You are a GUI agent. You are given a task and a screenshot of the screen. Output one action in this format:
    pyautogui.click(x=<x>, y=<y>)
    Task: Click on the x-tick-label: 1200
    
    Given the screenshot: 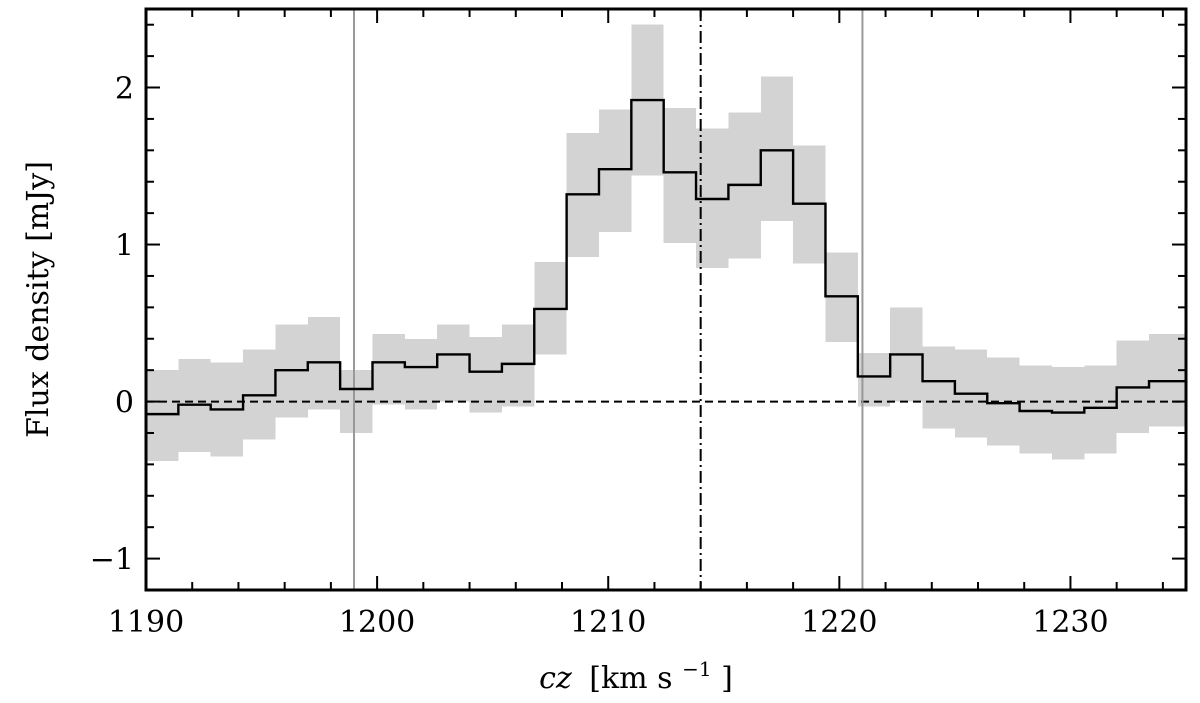 What is the action you would take?
    pyautogui.click(x=377, y=622)
    